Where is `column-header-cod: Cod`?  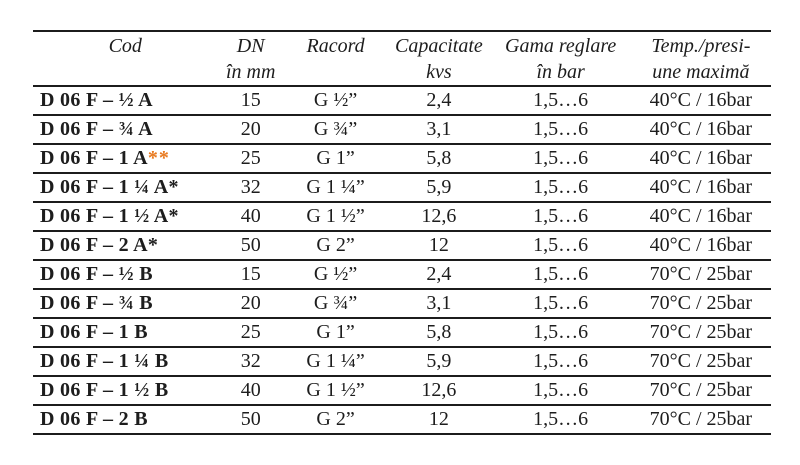 column-header-cod: Cod is located at coordinates (125, 59).